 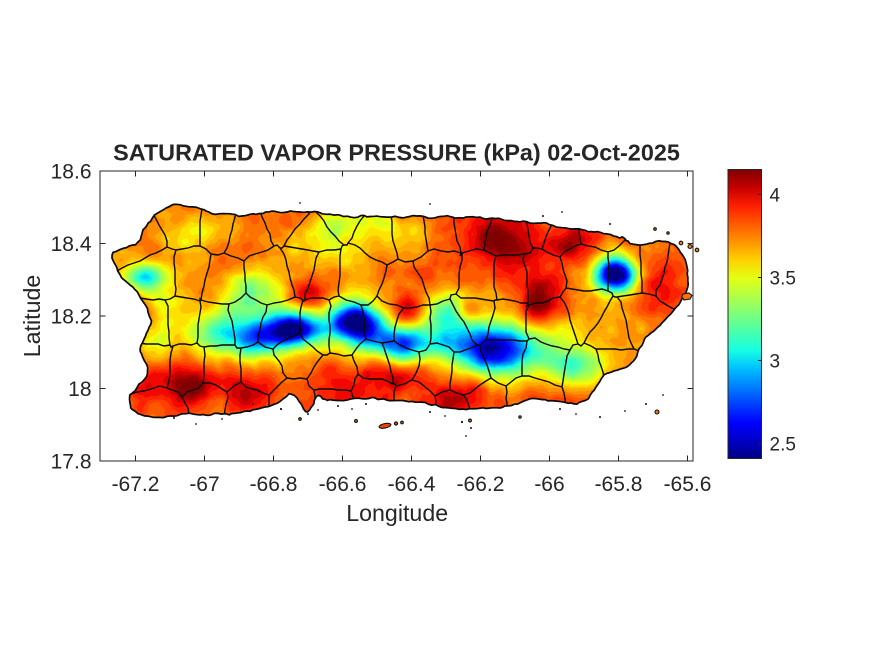 I want to click on svg-text: Latitude, so click(x=32, y=316).